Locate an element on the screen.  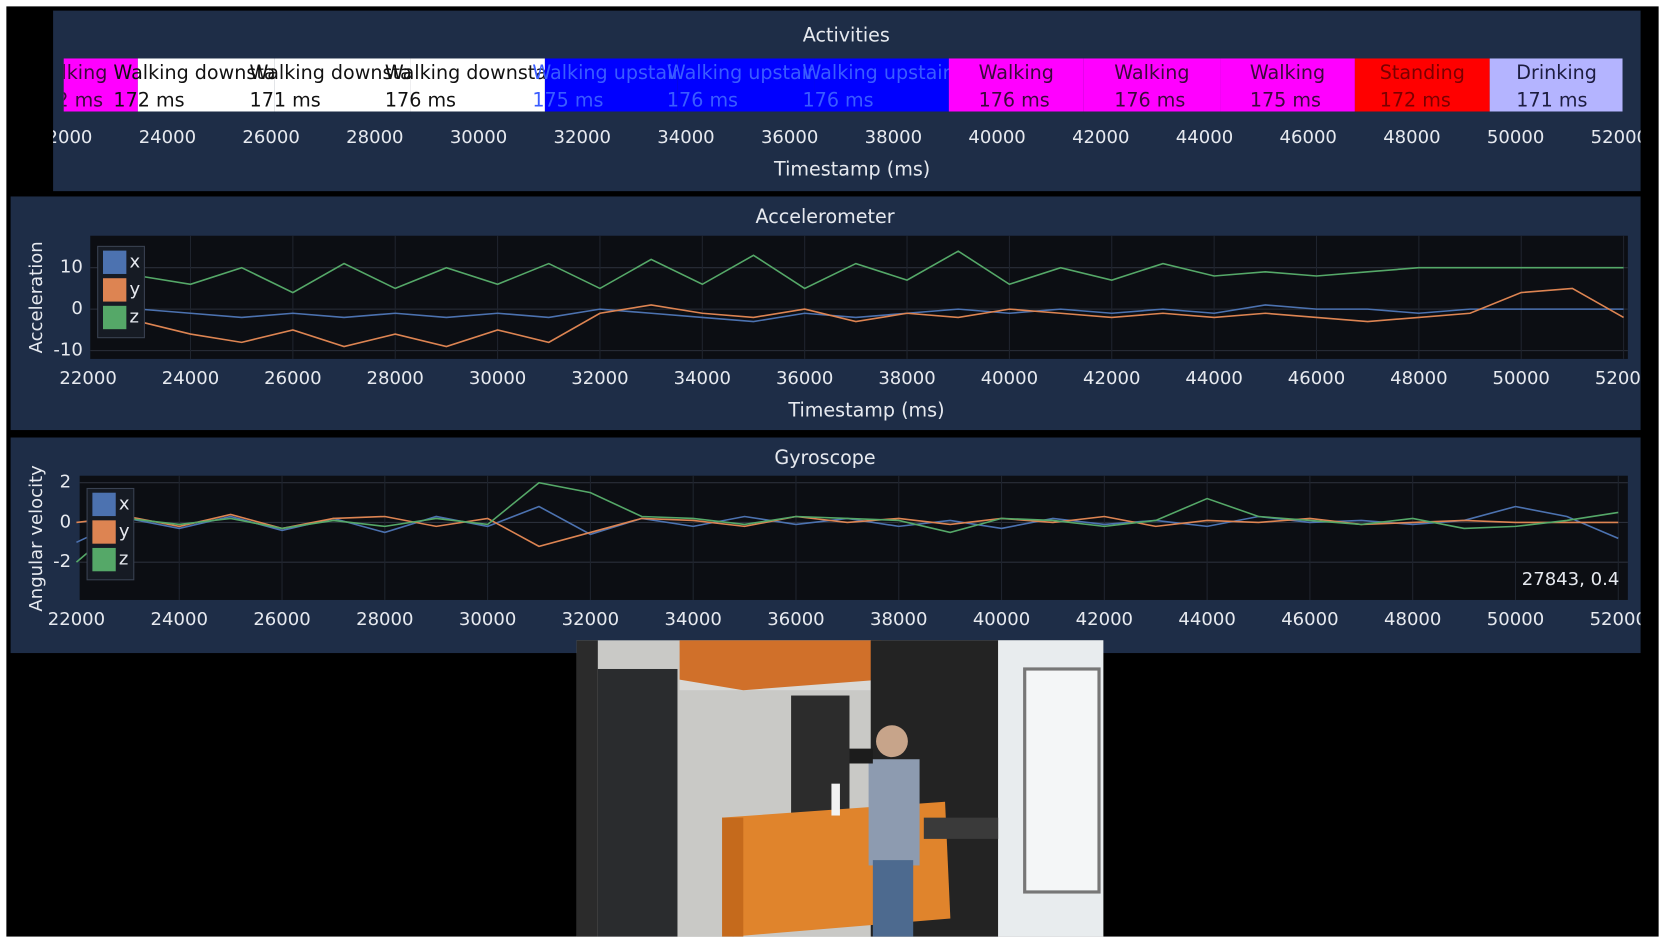
y-tick-label: -2 is located at coordinates (62, 561).